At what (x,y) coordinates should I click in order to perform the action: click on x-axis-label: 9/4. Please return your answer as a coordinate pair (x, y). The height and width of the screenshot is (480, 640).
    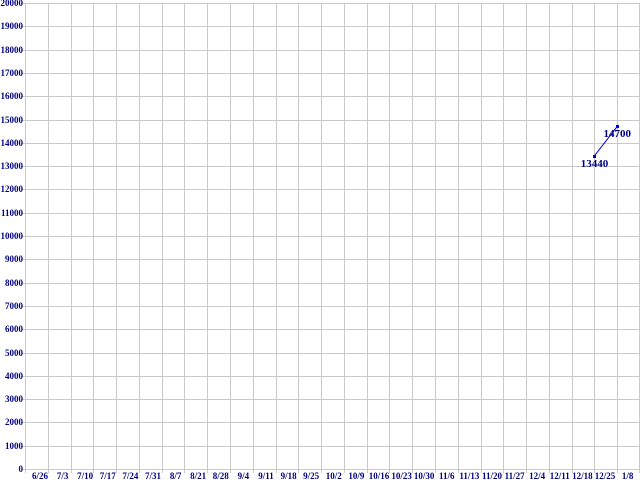
    Looking at the image, I should click on (243, 475).